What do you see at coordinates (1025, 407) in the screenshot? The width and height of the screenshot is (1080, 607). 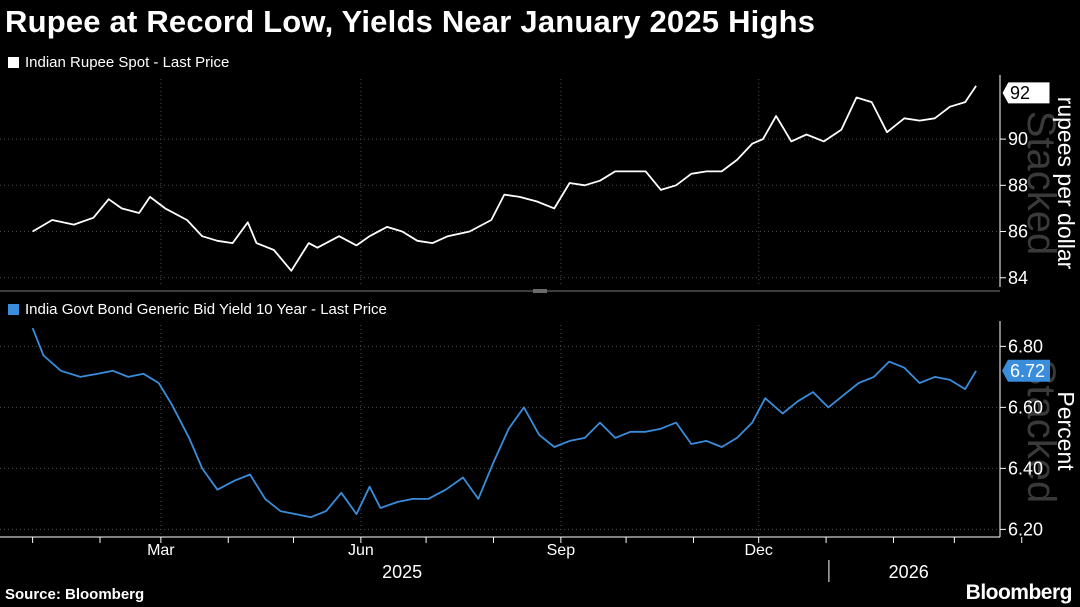 I see `y-tick-label: 6.60` at bounding box center [1025, 407].